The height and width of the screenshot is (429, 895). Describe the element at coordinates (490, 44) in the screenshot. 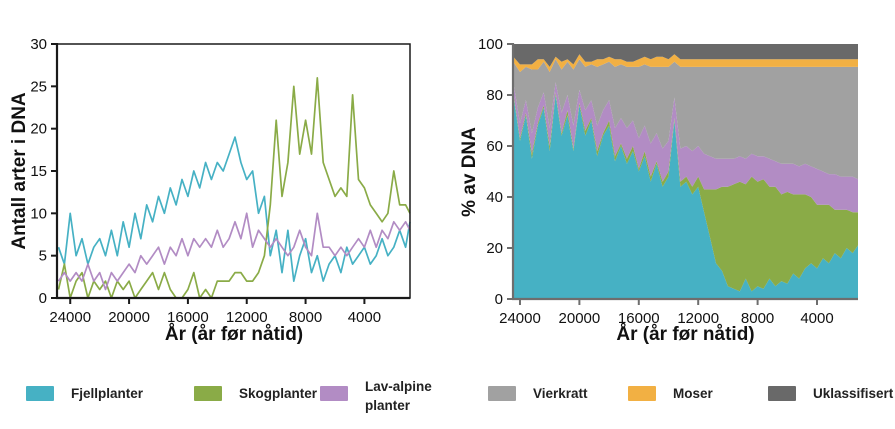

I see `y-tick-label: 100` at that location.